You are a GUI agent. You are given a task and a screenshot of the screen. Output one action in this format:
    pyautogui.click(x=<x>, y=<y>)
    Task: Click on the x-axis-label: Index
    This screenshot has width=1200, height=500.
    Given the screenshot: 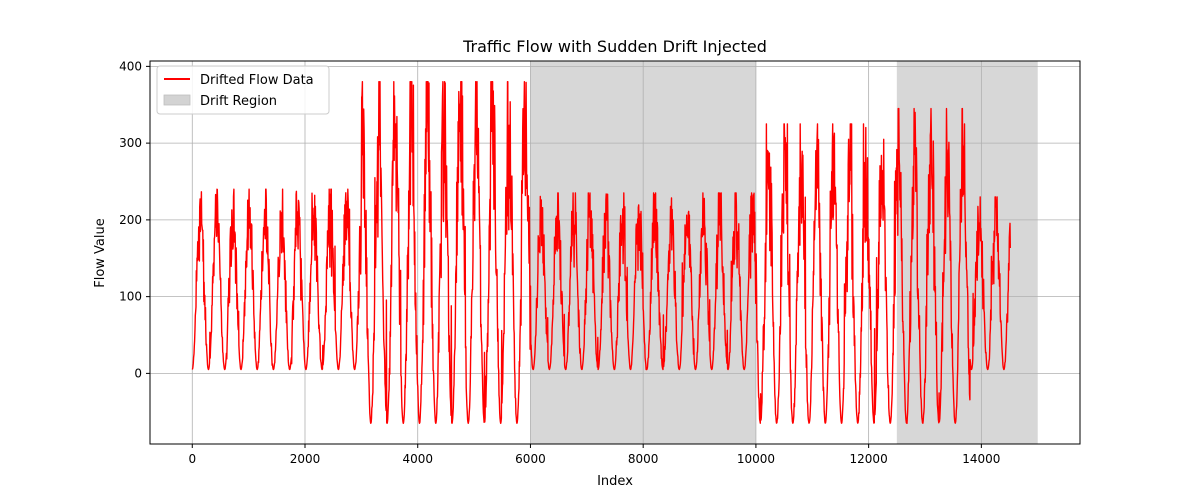 What is the action you would take?
    pyautogui.click(x=615, y=481)
    